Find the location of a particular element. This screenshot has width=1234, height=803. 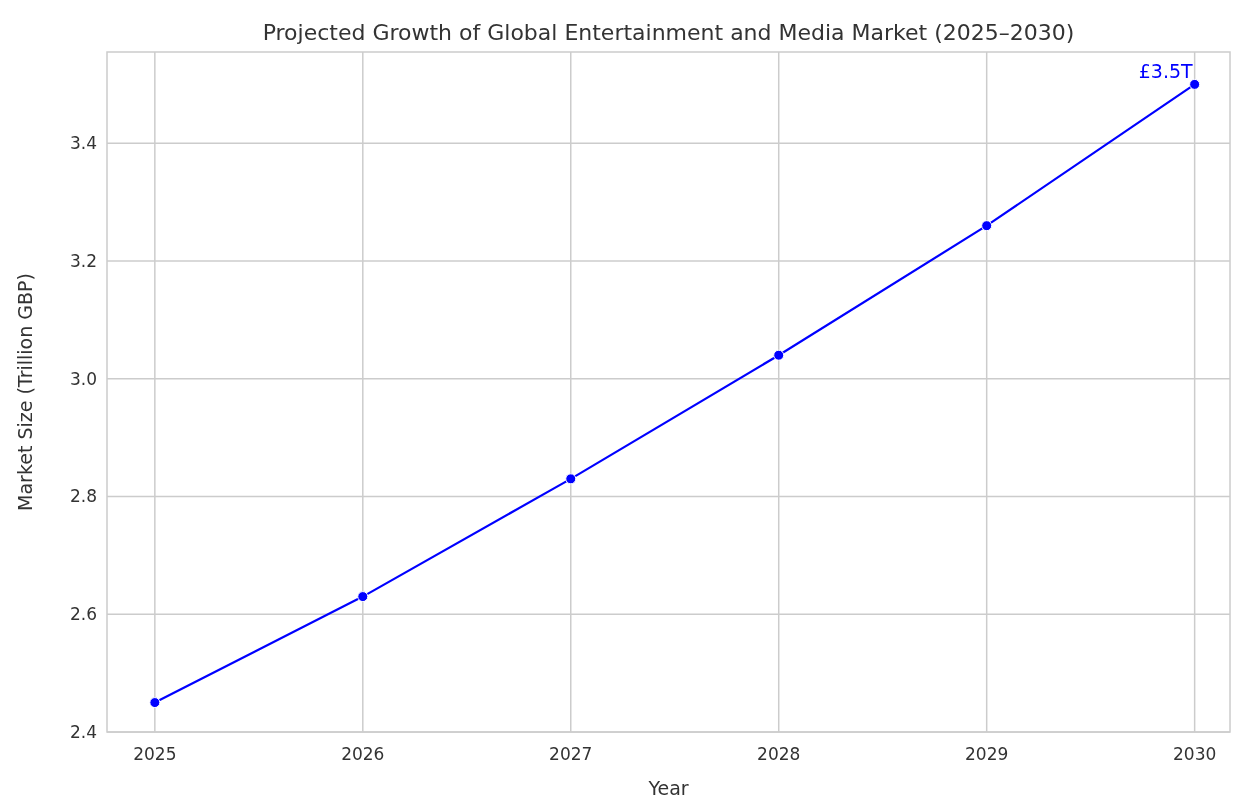

y-tick-label: 2.8 is located at coordinates (83, 496).